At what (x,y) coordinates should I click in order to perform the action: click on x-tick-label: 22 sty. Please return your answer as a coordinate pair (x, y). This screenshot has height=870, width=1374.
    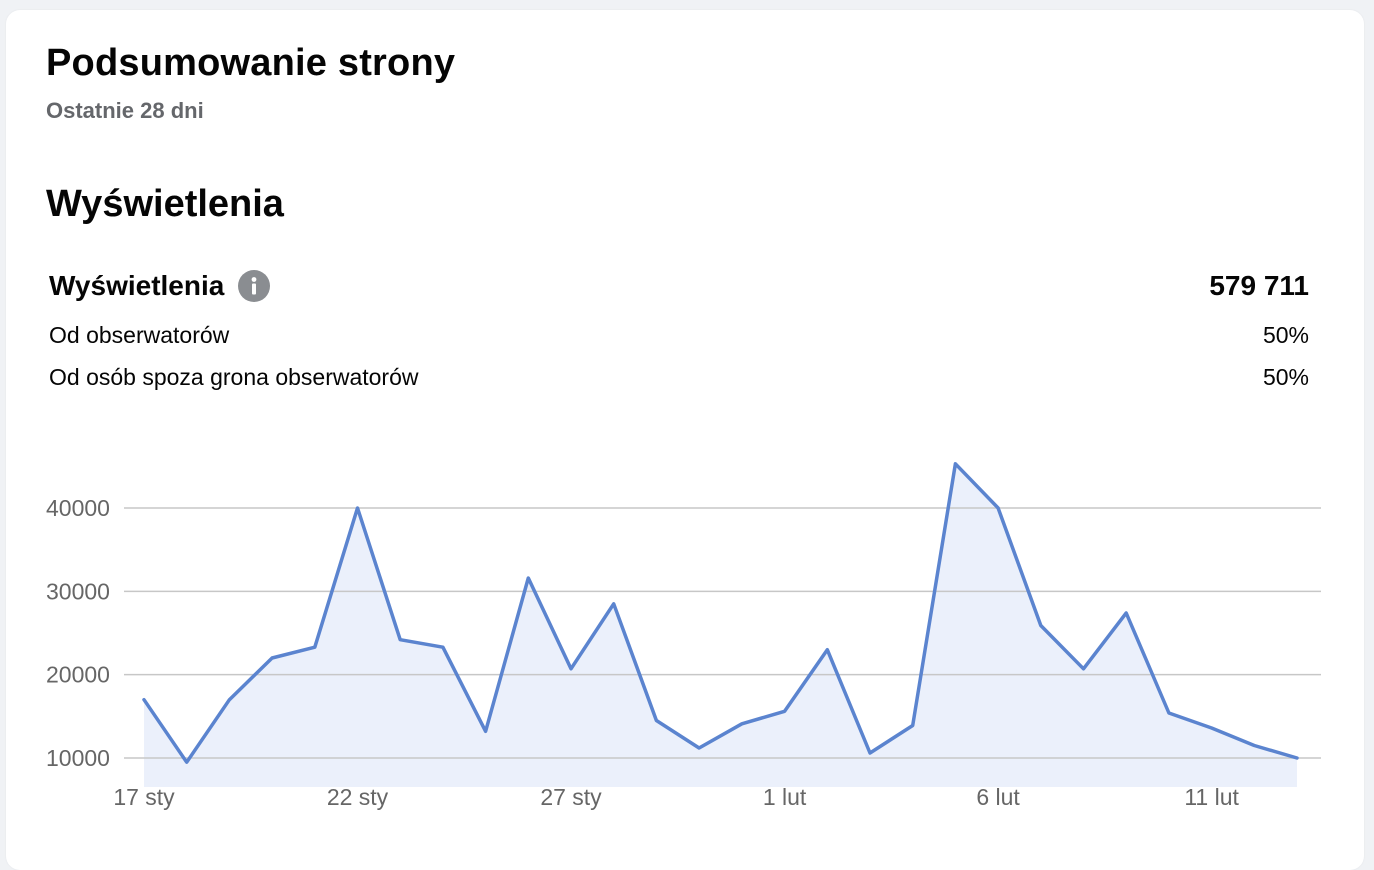
    Looking at the image, I should click on (358, 797).